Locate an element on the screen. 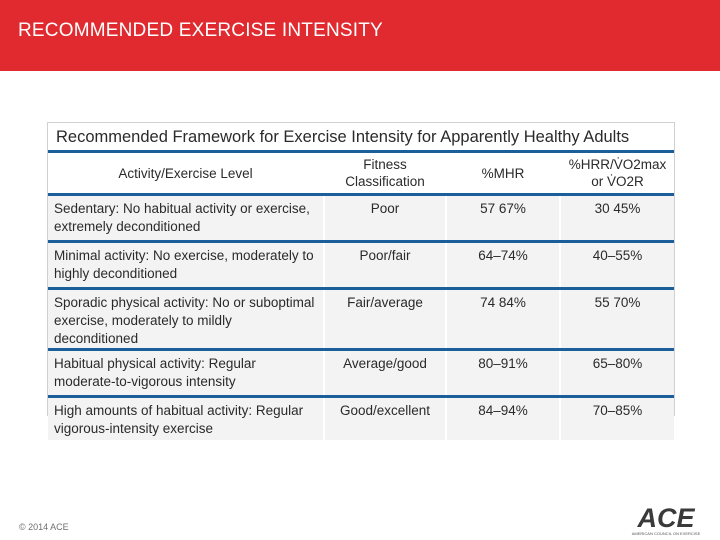 The height and width of the screenshot is (540, 720). ace-logo: ACE AMERICAN COUNCIL ON EXERCISE is located at coordinates (666, 519).